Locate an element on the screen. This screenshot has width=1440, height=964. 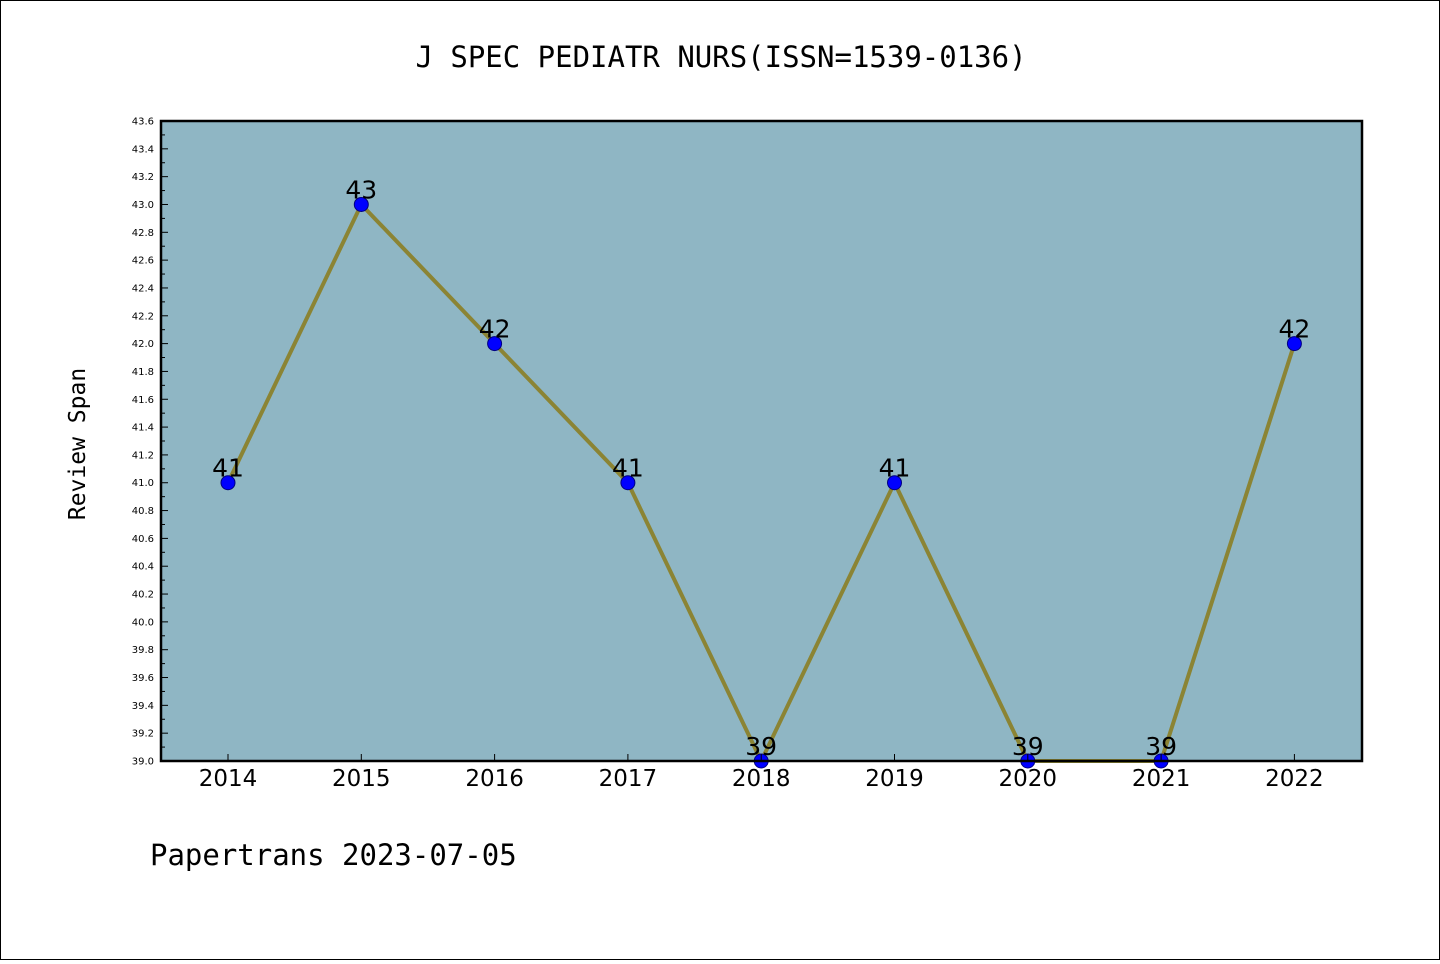
y-tick-label: 39.2 is located at coordinates (143, 734).